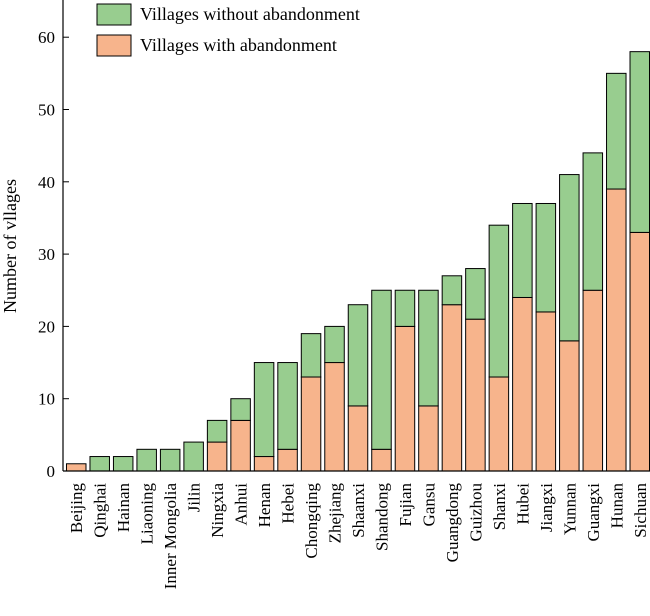 This screenshot has width=650, height=616. Describe the element at coordinates (123, 508) in the screenshot. I see `category-label: Hainan` at that location.